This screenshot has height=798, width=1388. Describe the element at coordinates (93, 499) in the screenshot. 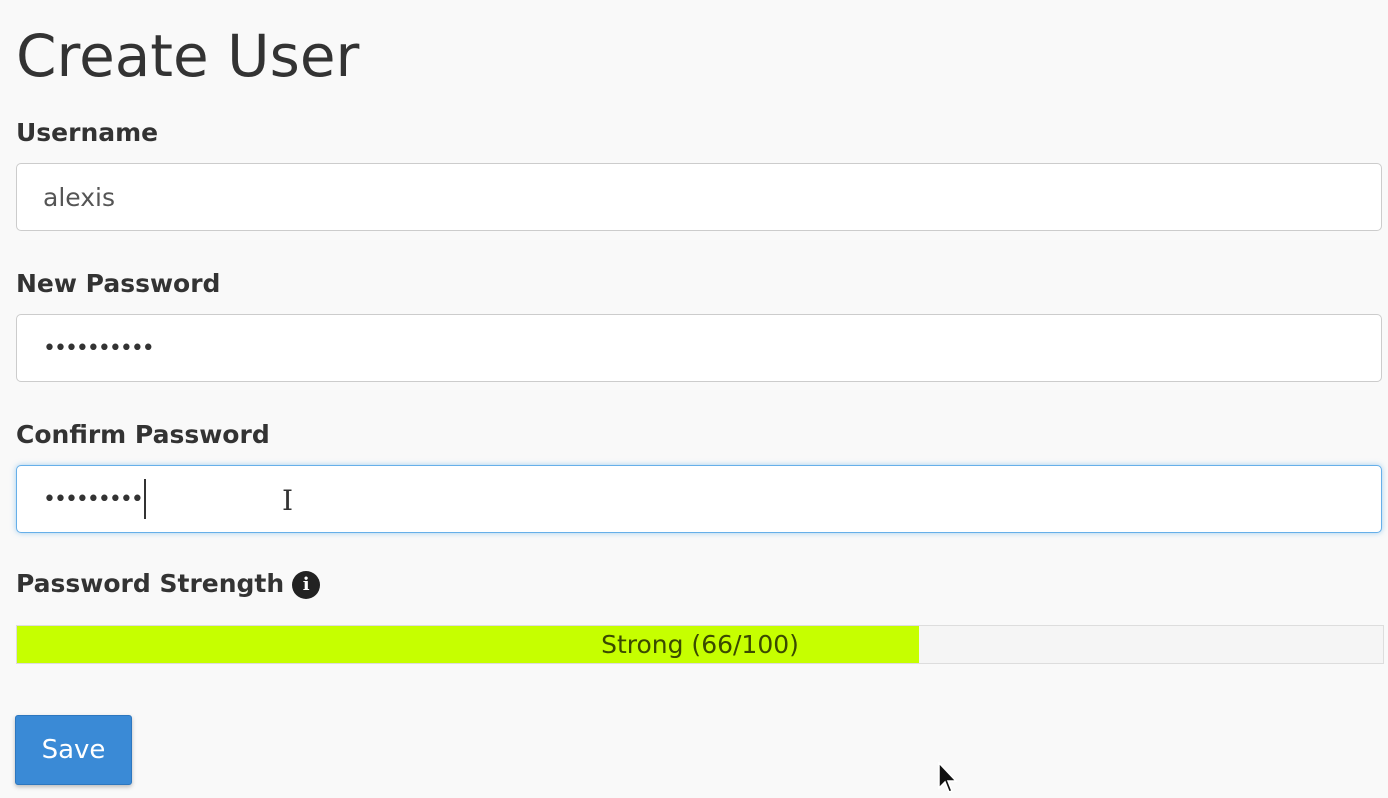

I see `confirm-password-value: •••••••••` at that location.